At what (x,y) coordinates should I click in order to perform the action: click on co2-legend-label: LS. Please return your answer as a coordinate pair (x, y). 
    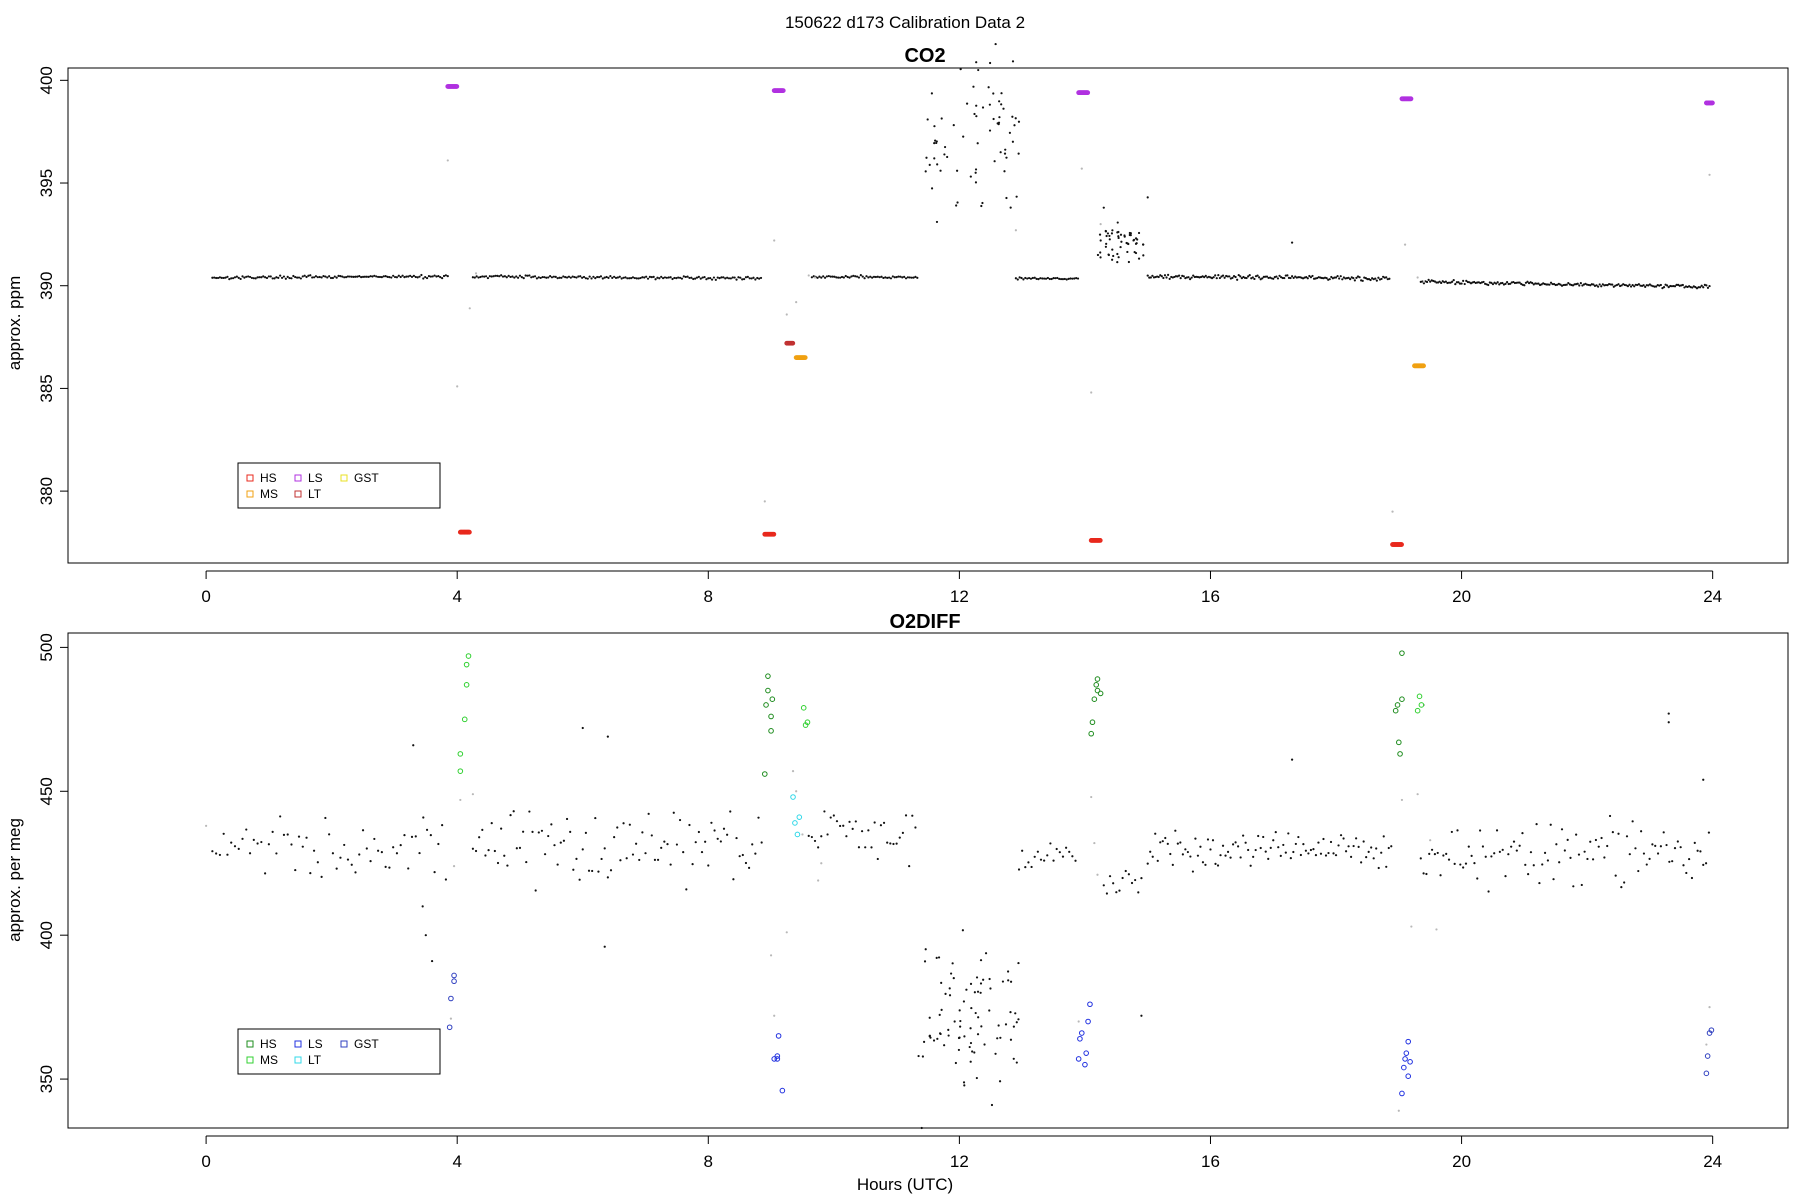
    Looking at the image, I should click on (315, 478).